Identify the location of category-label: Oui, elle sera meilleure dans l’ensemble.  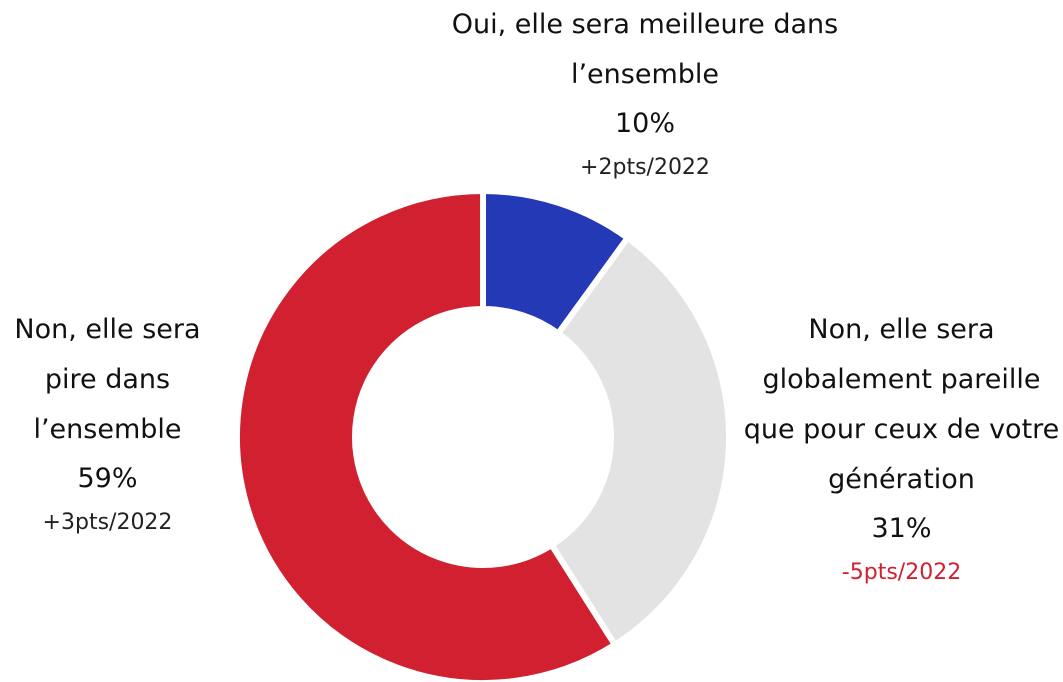
(645, 49).